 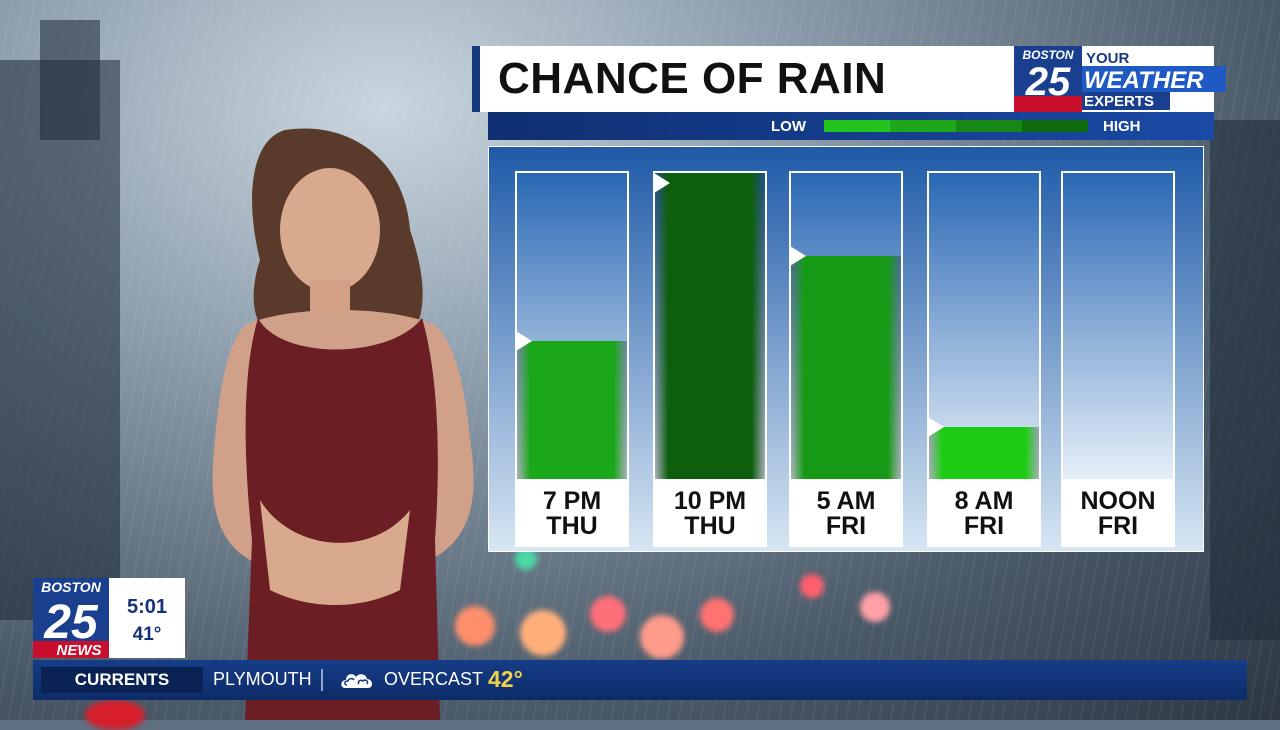 What do you see at coordinates (846, 501) in the screenshot?
I see `chart-bar-label-time: 5 AM` at bounding box center [846, 501].